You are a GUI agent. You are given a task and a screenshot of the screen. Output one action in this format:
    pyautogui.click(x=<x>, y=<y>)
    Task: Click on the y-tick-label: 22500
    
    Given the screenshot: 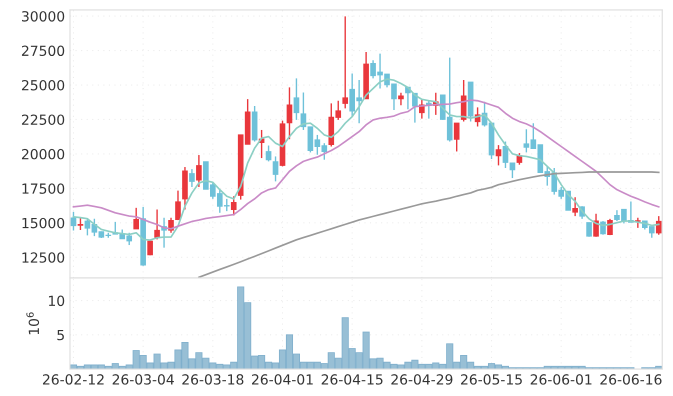 What is the action you would take?
    pyautogui.click(x=43, y=119)
    